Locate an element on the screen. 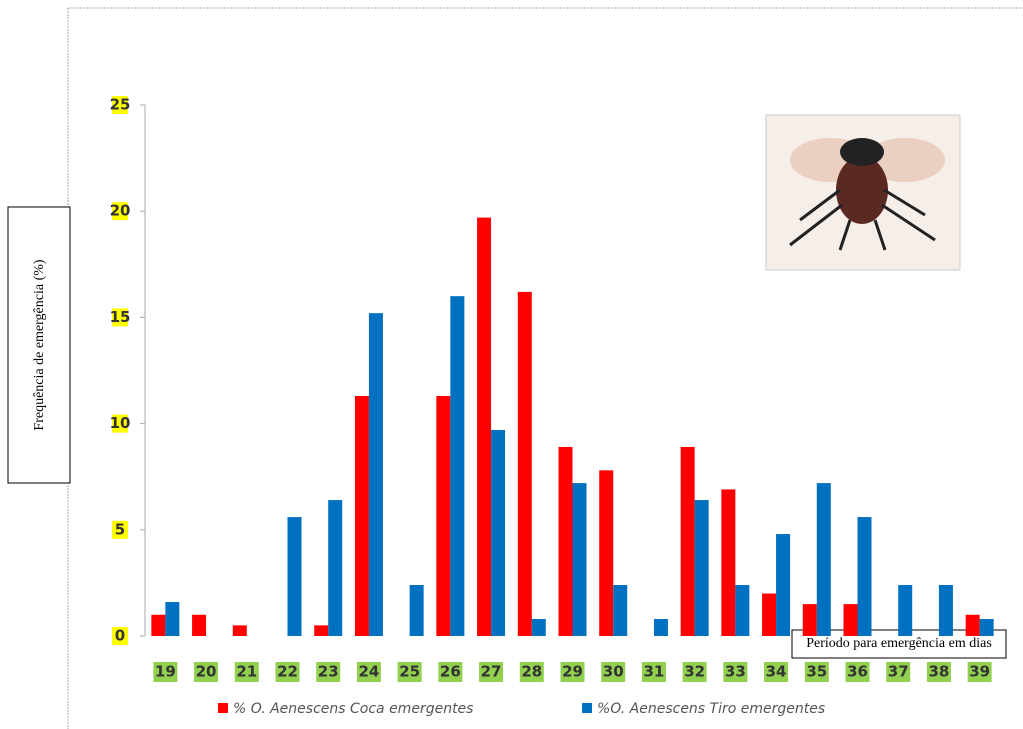  x-tick-label: 20 is located at coordinates (206, 672).